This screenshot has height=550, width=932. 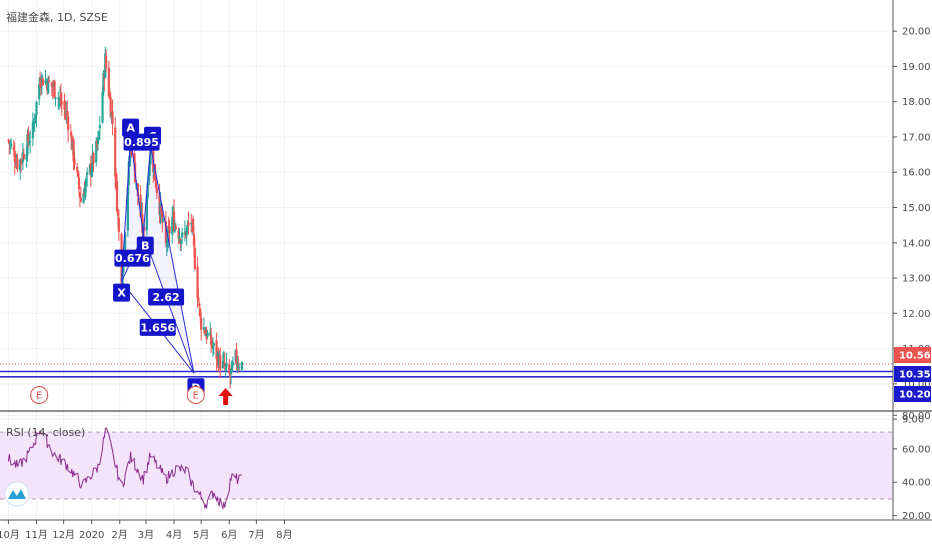 I want to click on ratio-x-b: 0.676, so click(x=132, y=258).